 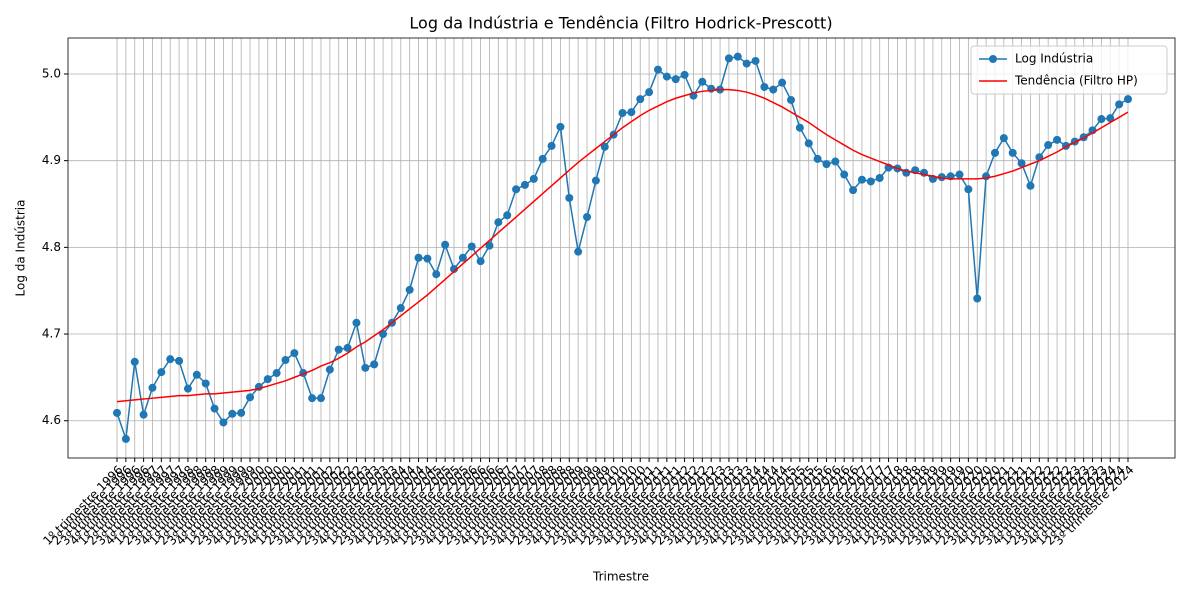 I want to click on legend-label: Tendência (Filtro HP), so click(x=1076, y=81).